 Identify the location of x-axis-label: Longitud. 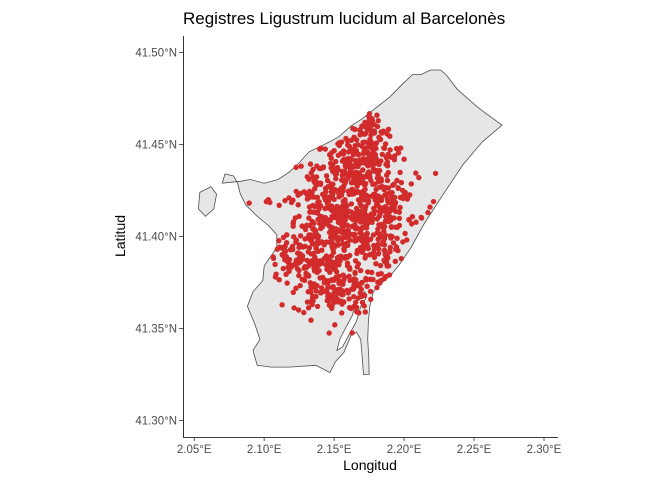
(370, 465).